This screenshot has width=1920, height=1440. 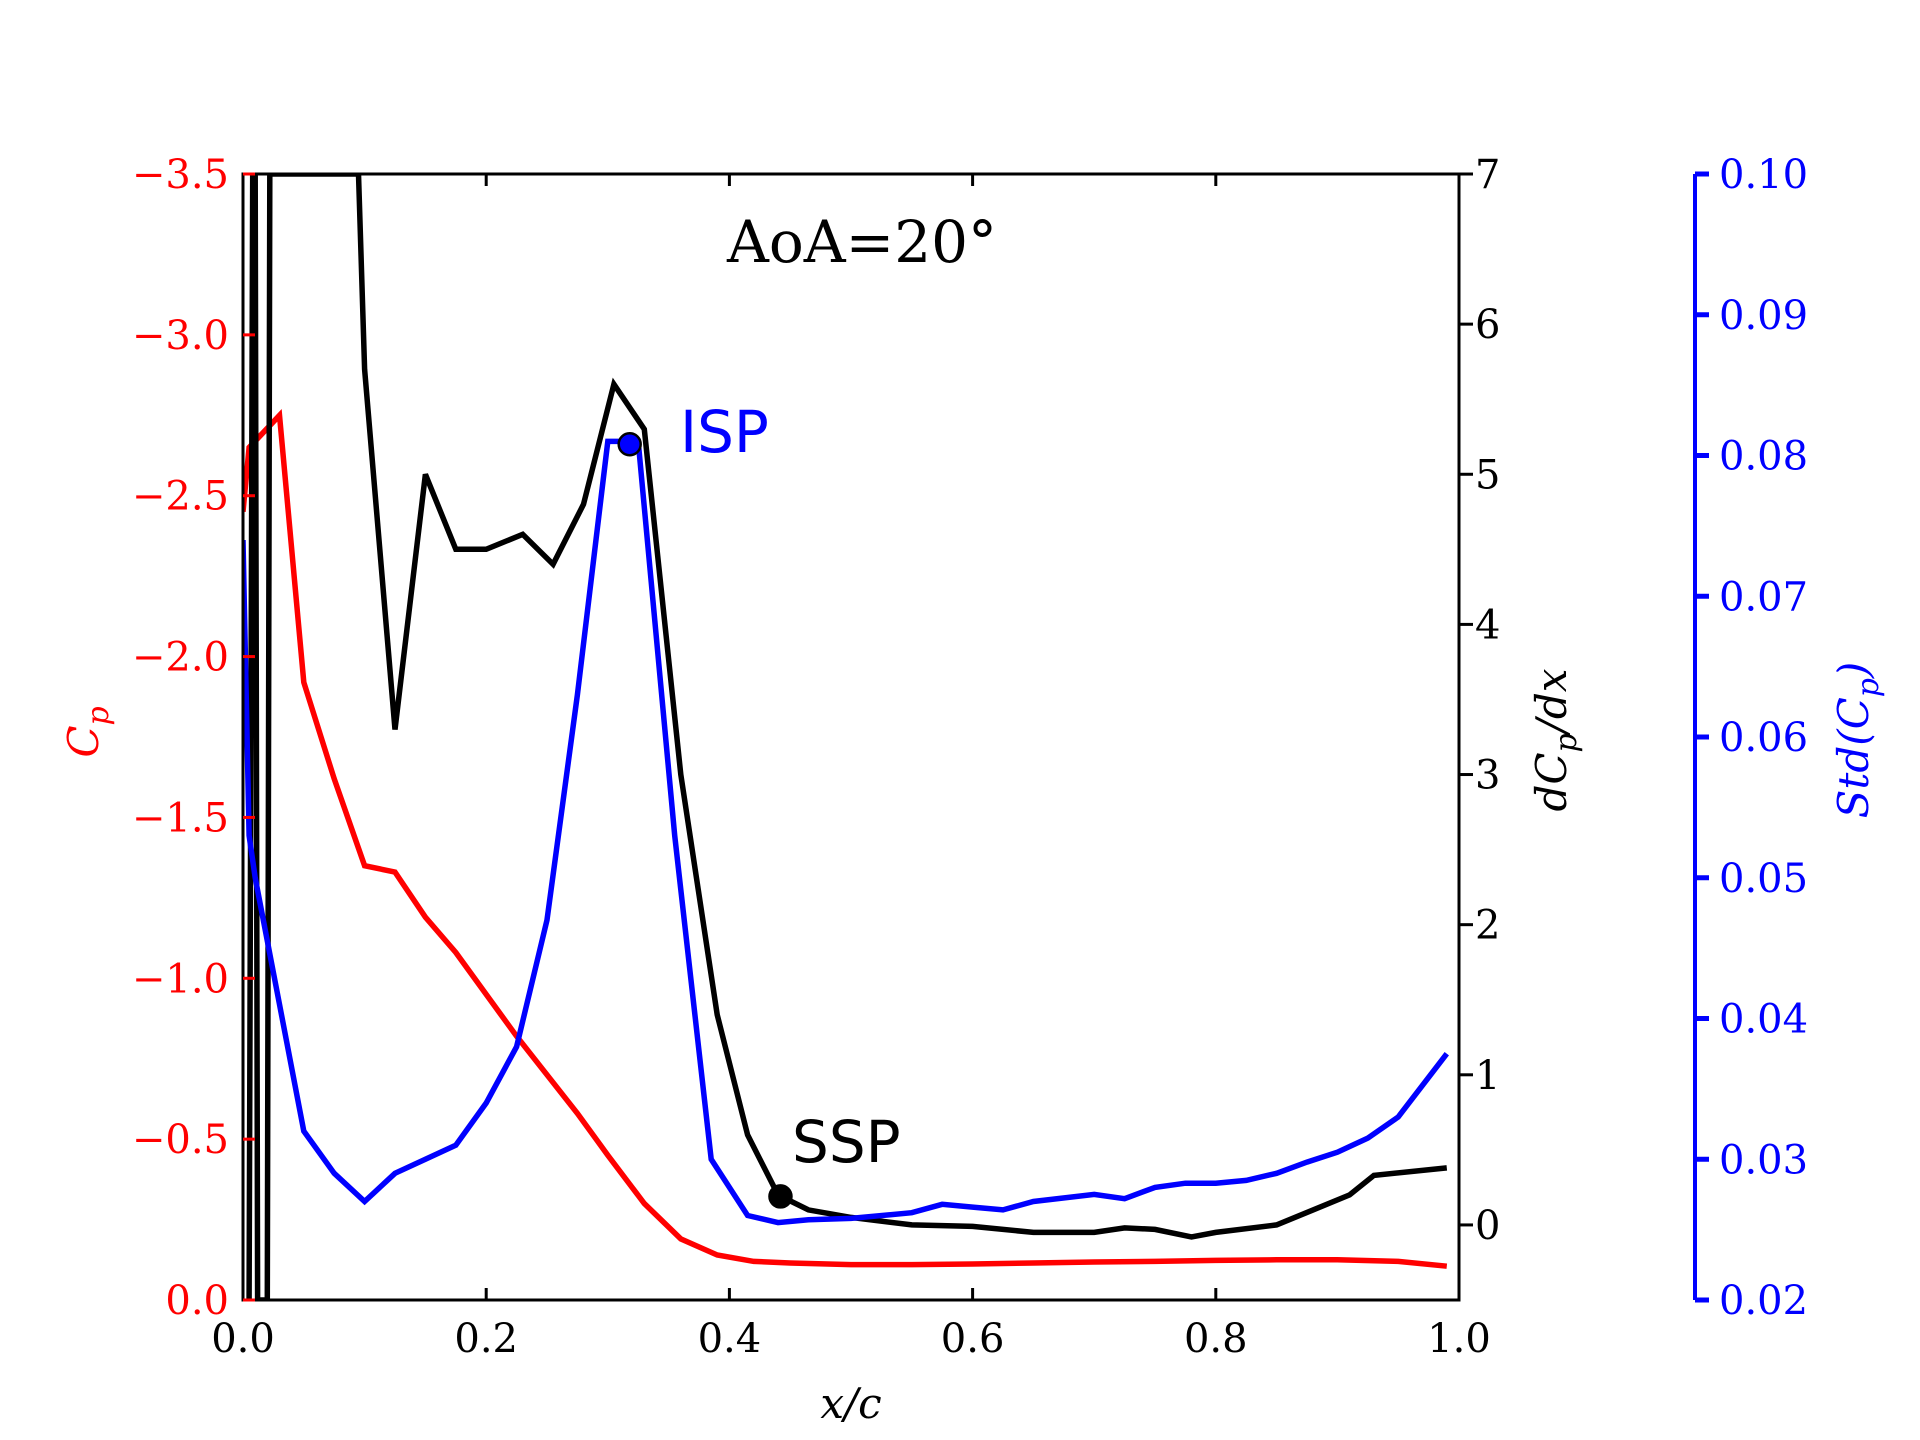 What do you see at coordinates (1487, 1226) in the screenshot?
I see `right1-tick-label: 0` at bounding box center [1487, 1226].